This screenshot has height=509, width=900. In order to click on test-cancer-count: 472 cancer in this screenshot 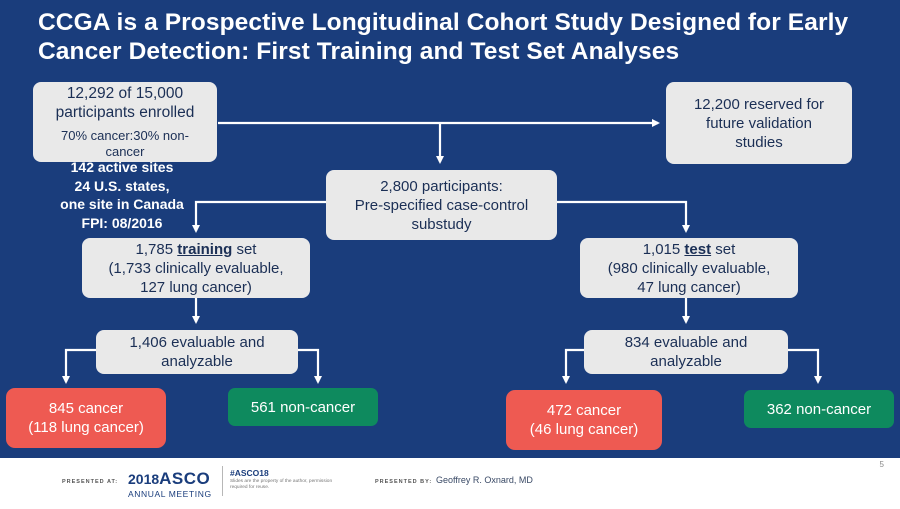, I will do `click(584, 410)`.